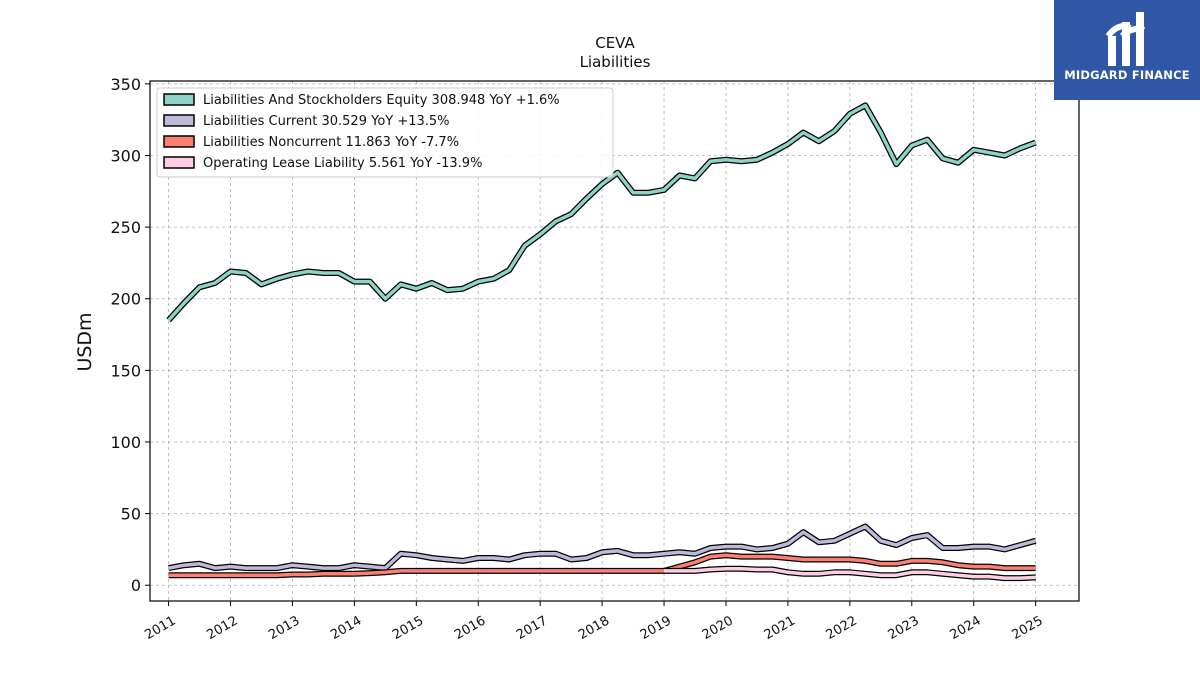 The height and width of the screenshot is (675, 1200). I want to click on legend-frame, so click(385, 132).